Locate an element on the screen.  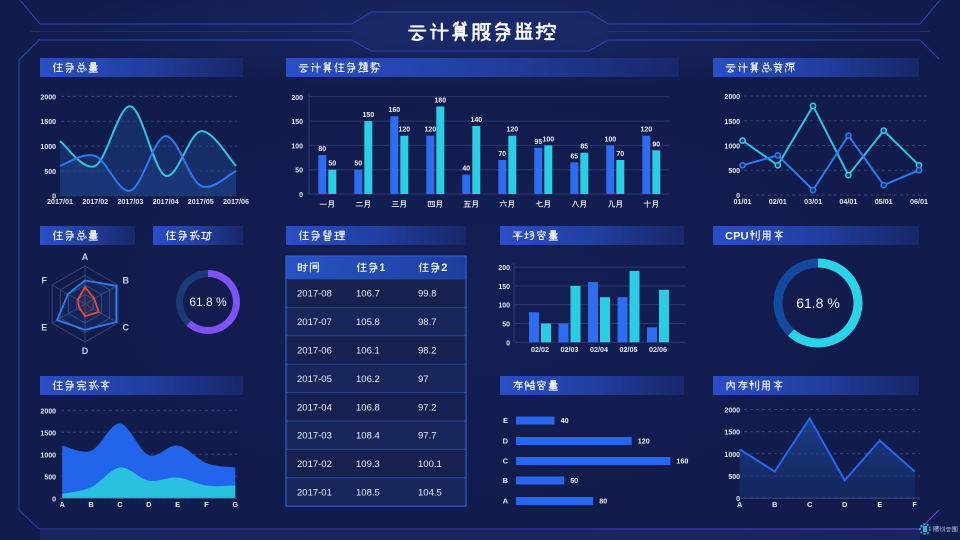
svg-text: 100.1 is located at coordinates (430, 464).